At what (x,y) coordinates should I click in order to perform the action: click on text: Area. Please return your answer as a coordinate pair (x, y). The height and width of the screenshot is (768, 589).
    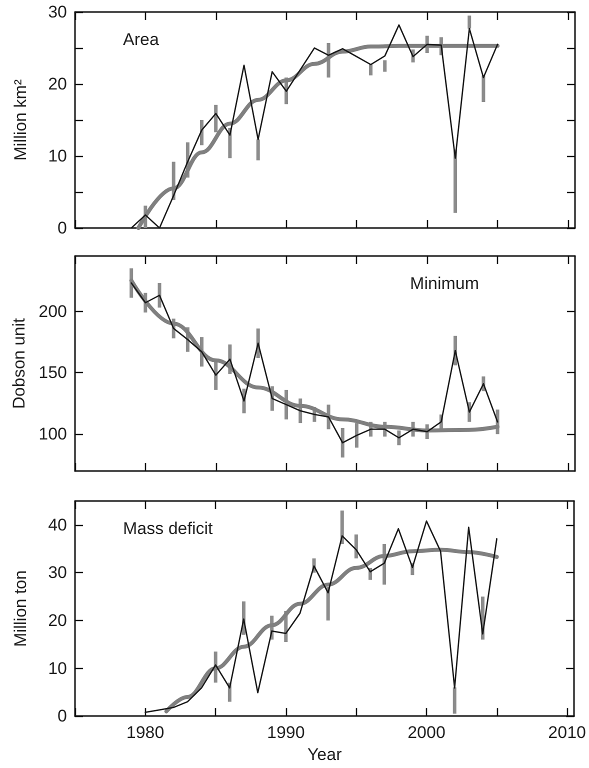
    Looking at the image, I should click on (141, 39).